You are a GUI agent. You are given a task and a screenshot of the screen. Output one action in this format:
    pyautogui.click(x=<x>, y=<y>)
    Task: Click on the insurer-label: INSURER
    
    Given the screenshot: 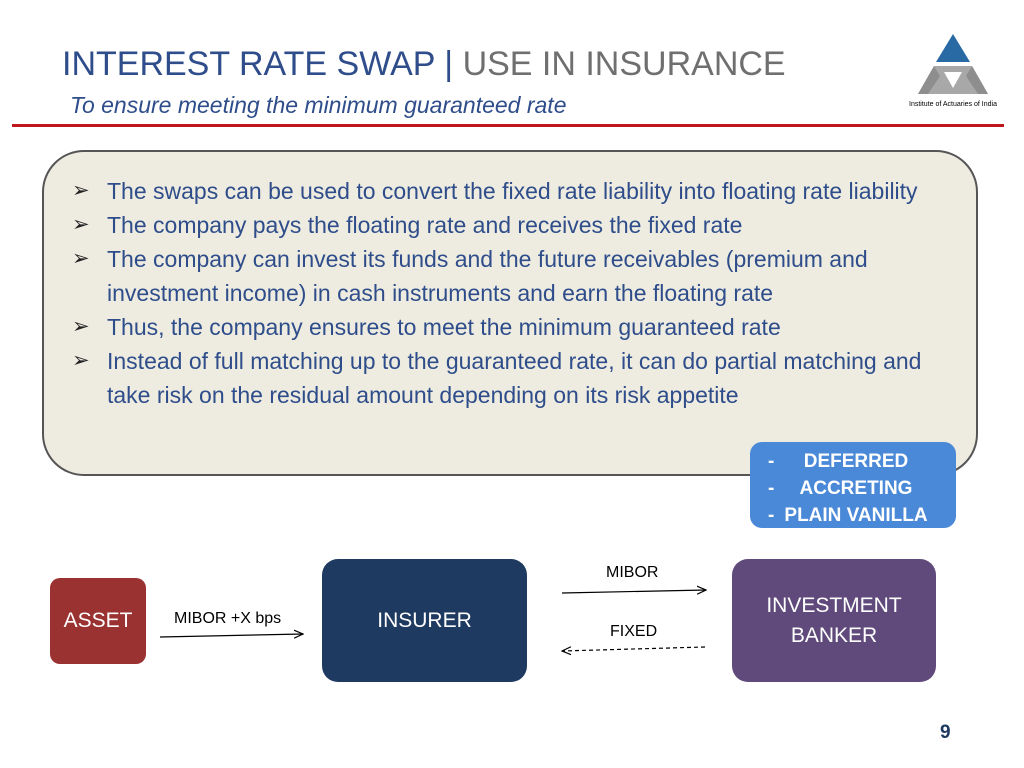 What is the action you would take?
    pyautogui.click(x=424, y=620)
    